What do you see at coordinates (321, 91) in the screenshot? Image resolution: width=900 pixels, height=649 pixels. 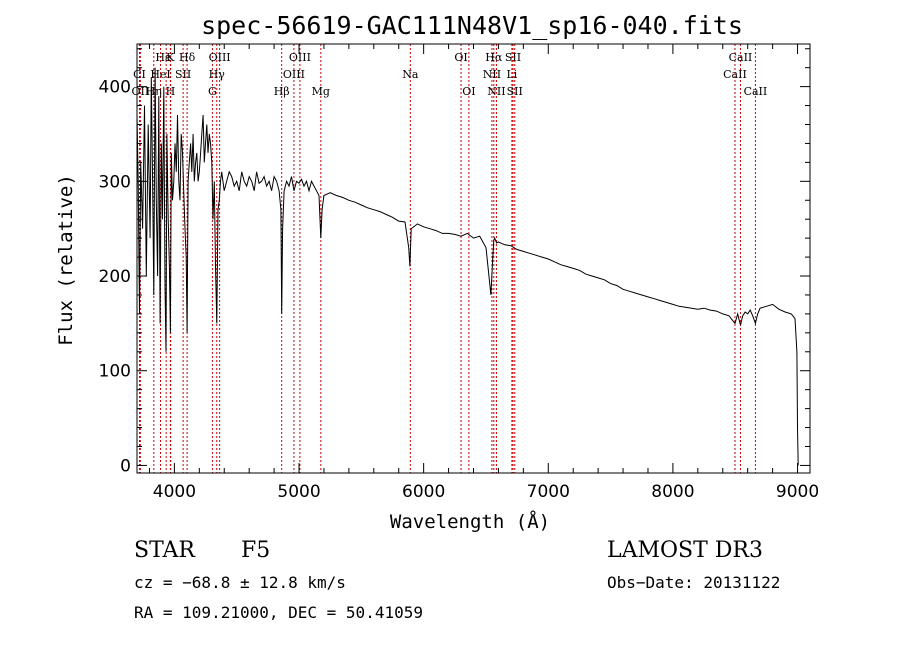 I see `line-marker-label: Mg` at bounding box center [321, 91].